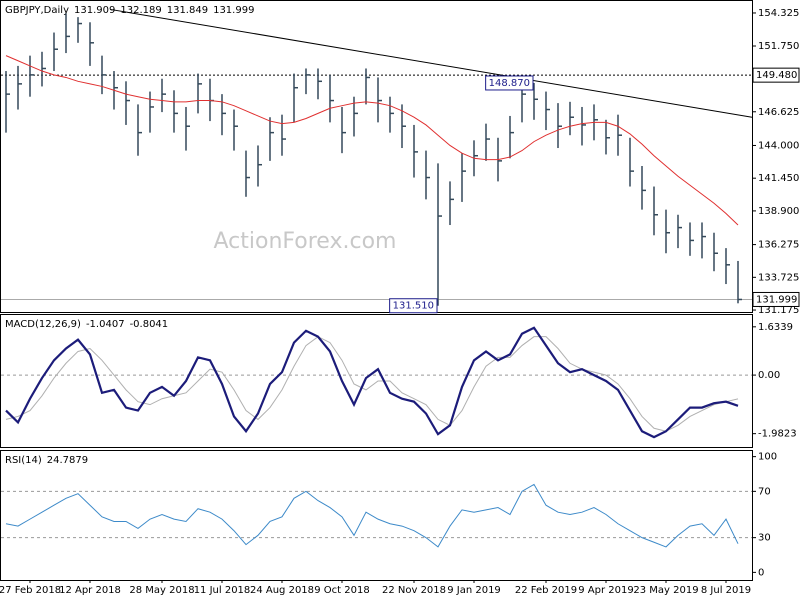 This screenshot has width=800, height=600. What do you see at coordinates (67, 460) in the screenshot?
I see `header-value: 24.7879` at bounding box center [67, 460].